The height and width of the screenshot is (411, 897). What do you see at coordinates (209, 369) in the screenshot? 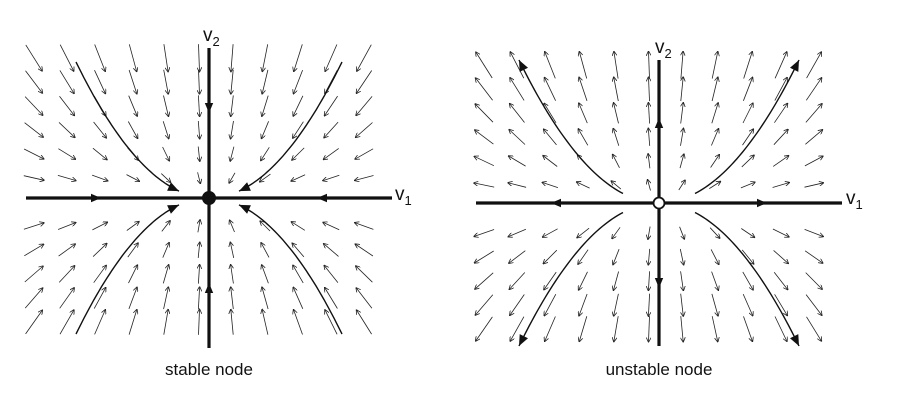
I see `stable-node-caption: stable node` at bounding box center [209, 369].